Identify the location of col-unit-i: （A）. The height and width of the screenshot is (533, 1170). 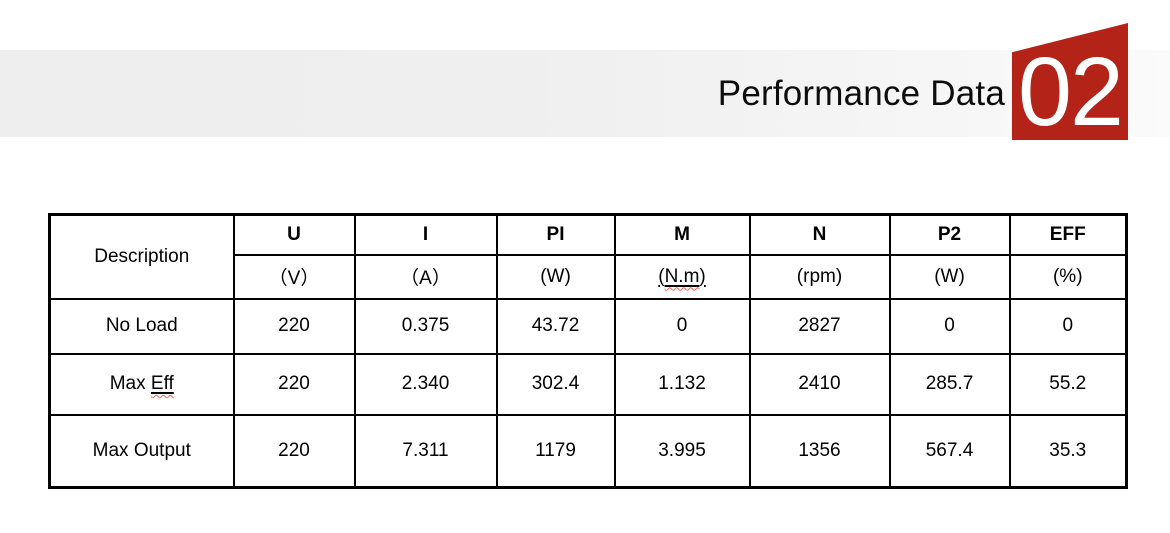
(425, 276).